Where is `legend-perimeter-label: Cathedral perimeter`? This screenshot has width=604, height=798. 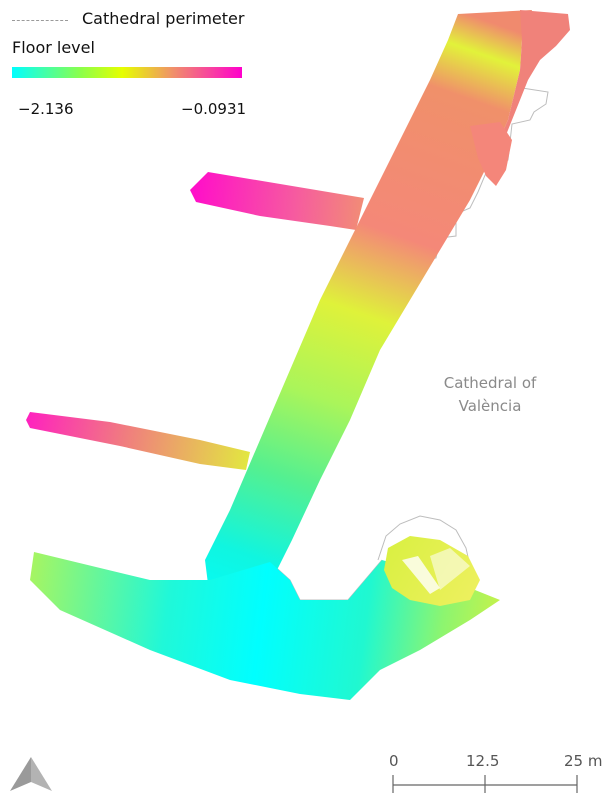
legend-perimeter-label: Cathedral perimeter is located at coordinates (163, 18).